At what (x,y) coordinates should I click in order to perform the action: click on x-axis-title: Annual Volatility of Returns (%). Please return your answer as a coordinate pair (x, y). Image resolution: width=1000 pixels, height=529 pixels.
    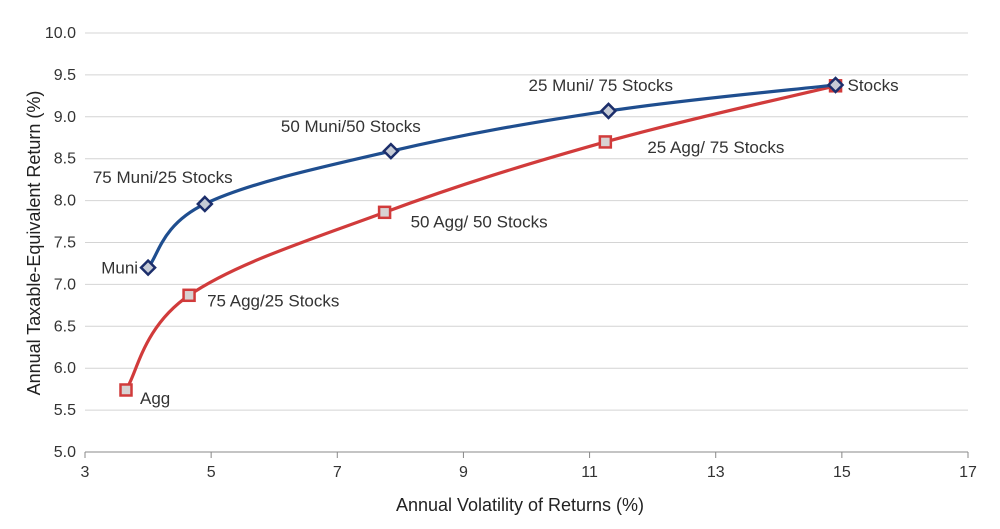
    Looking at the image, I should click on (520, 505).